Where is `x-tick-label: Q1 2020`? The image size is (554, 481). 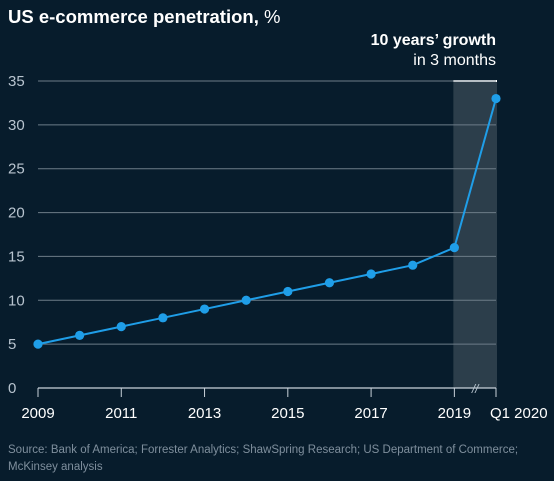 x-tick-label: Q1 2020 is located at coordinates (519, 413).